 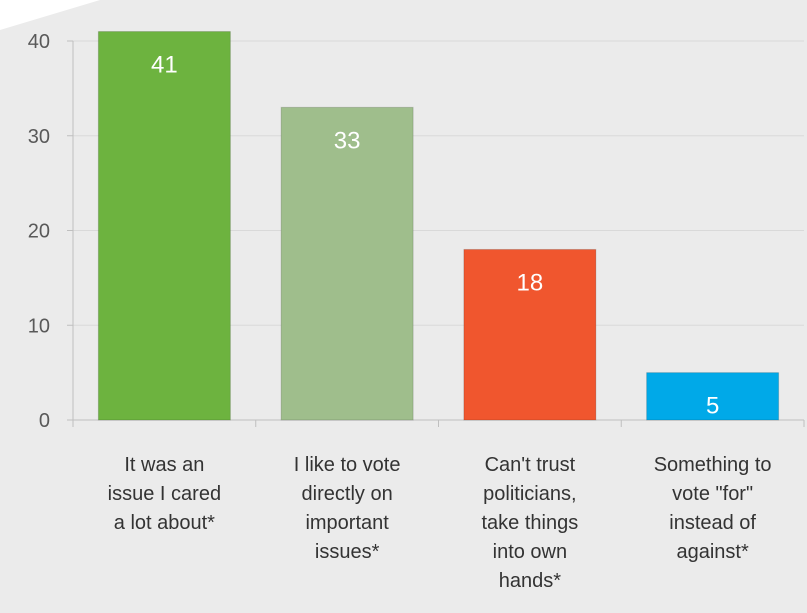 I want to click on y-tick-label: 10, so click(x=39, y=326).